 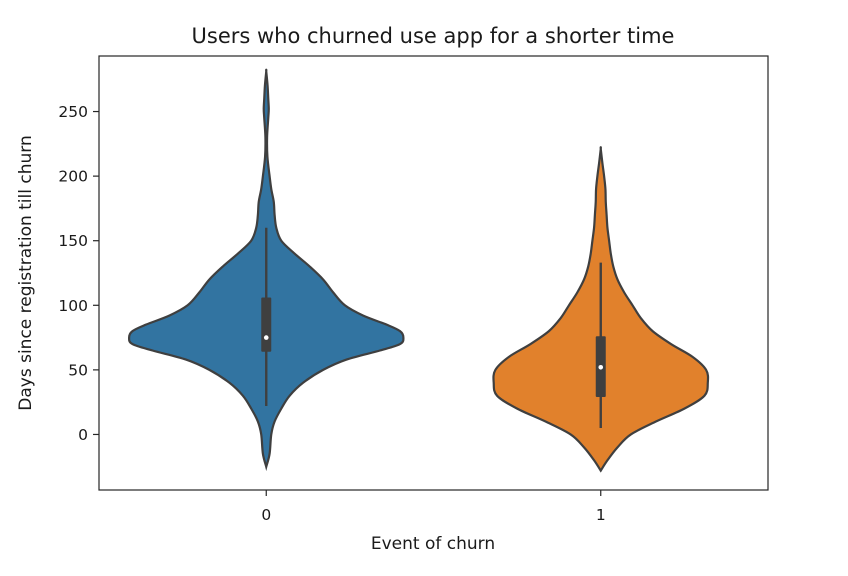 I want to click on y-tick-label: 100, so click(x=73, y=306).